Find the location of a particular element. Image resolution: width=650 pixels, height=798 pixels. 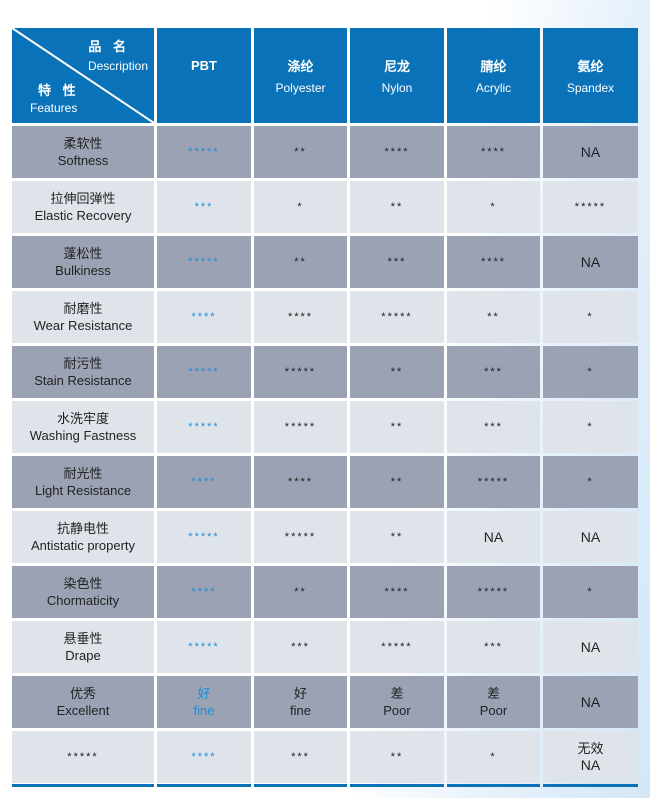

feature-cell: 耐光性 Light Resistance is located at coordinates (83, 482).